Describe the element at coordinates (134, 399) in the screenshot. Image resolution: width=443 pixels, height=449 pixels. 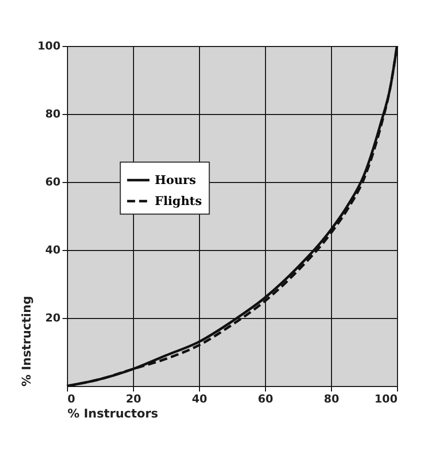
I see `x-tick-label: 20` at that location.